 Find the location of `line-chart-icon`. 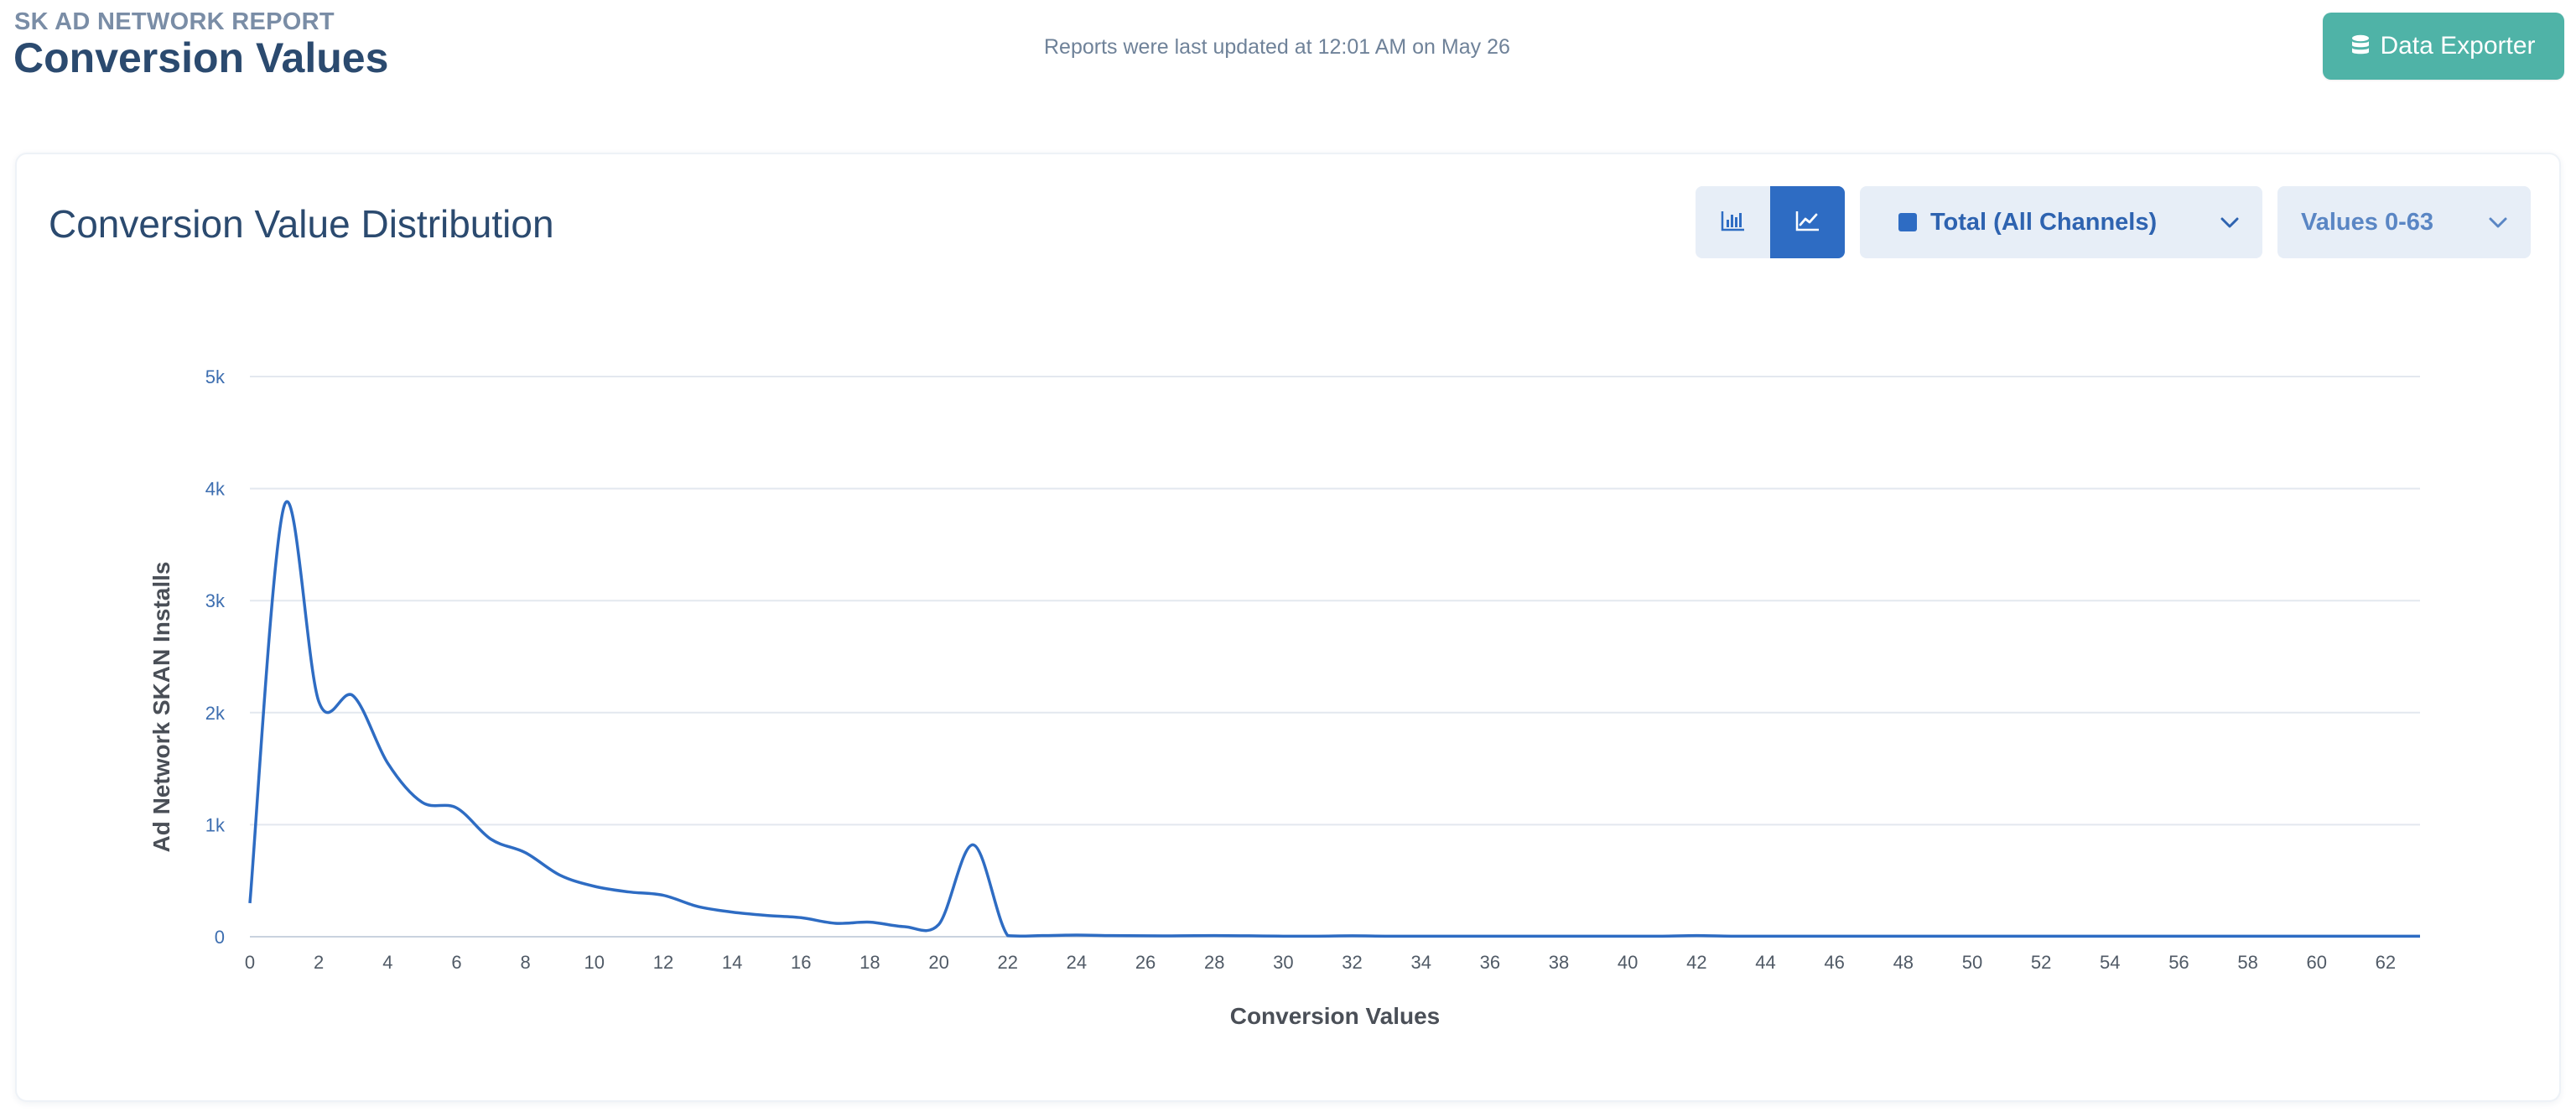

line-chart-icon is located at coordinates (1807, 223).